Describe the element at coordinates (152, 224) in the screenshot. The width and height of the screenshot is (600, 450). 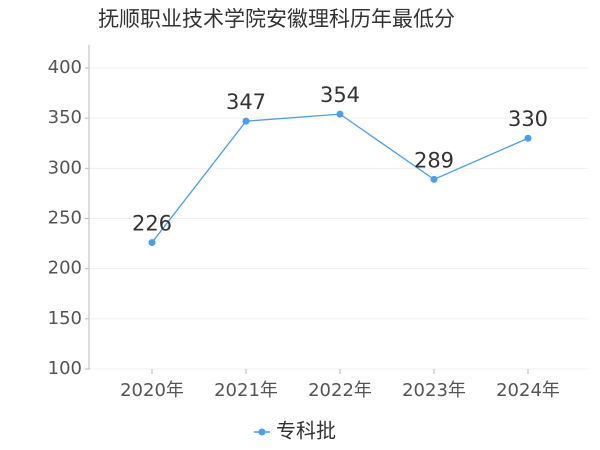
I see `data-label: 226` at that location.